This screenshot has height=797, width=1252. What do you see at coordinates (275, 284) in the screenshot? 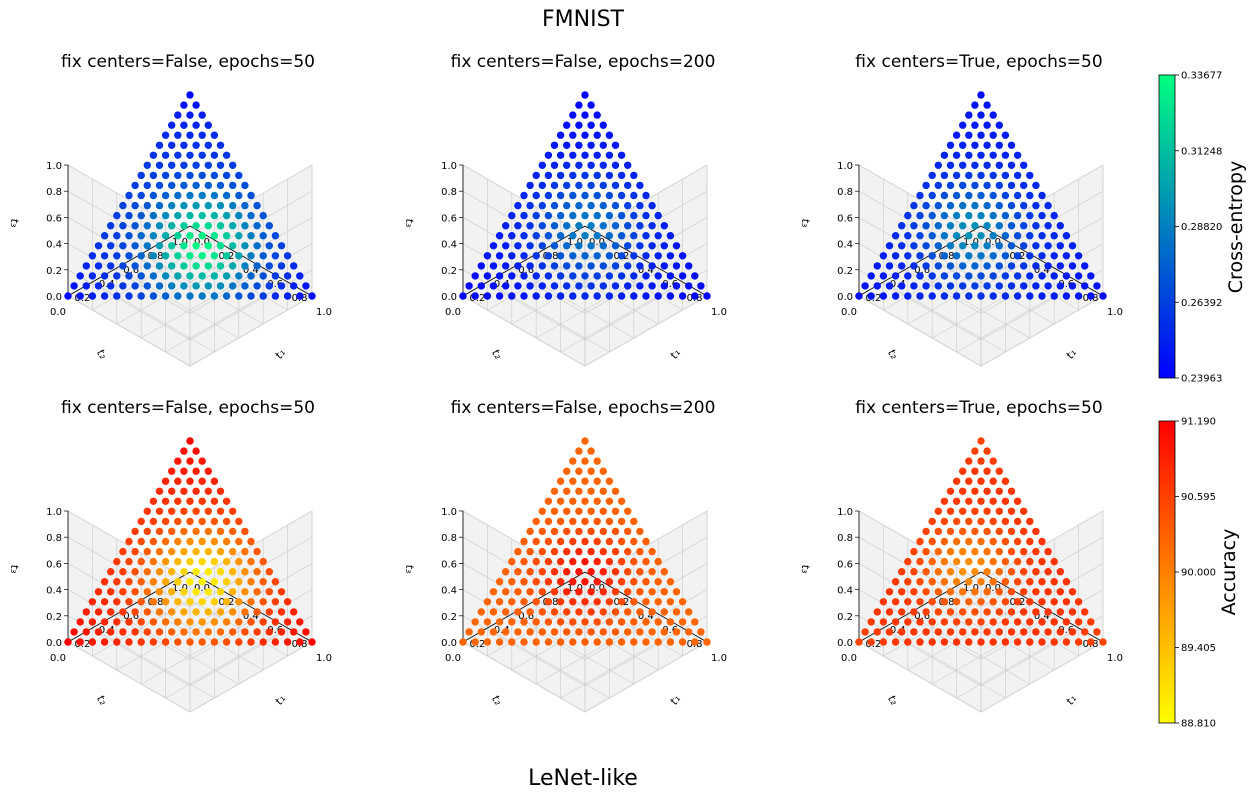
I see `x-tick-label: 0.6` at bounding box center [275, 284].